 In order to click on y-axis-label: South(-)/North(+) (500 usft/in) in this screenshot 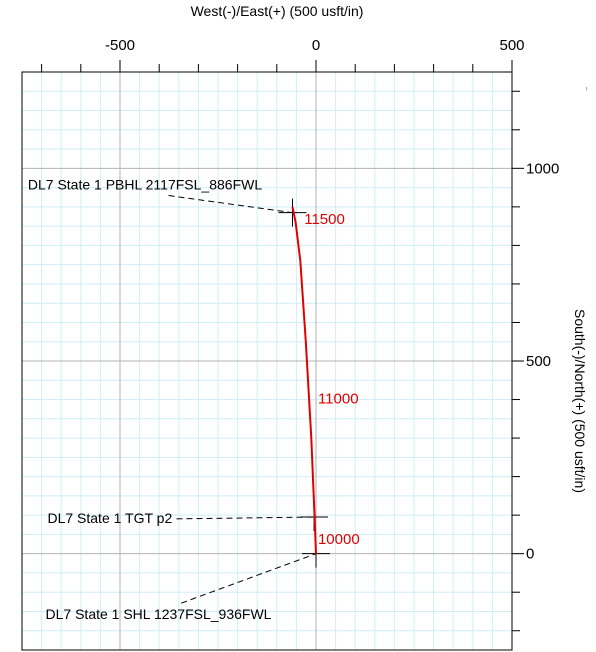, I will do `click(580, 401)`.